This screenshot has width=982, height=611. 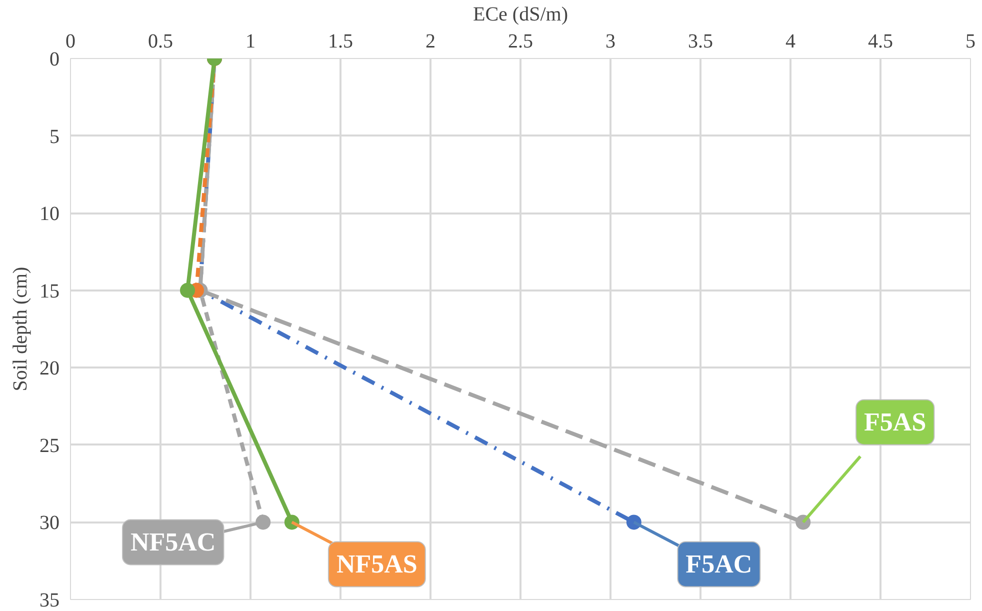 I want to click on y-tick-label: 20, so click(x=50, y=369).